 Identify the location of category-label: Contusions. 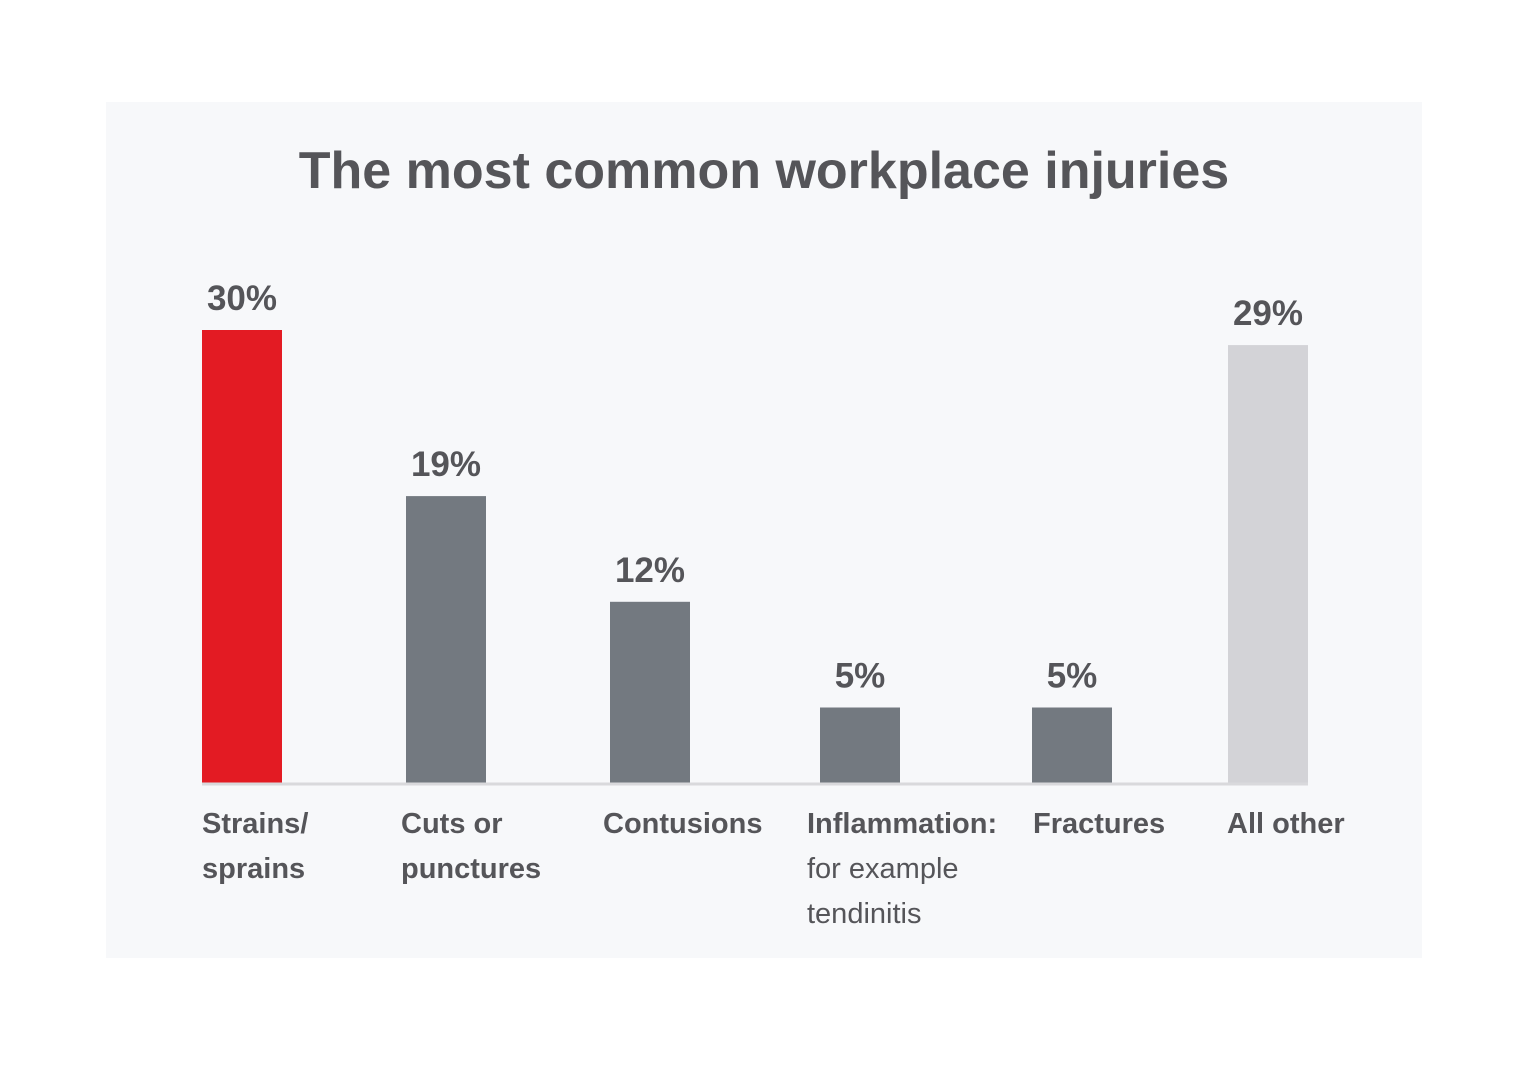
(683, 824).